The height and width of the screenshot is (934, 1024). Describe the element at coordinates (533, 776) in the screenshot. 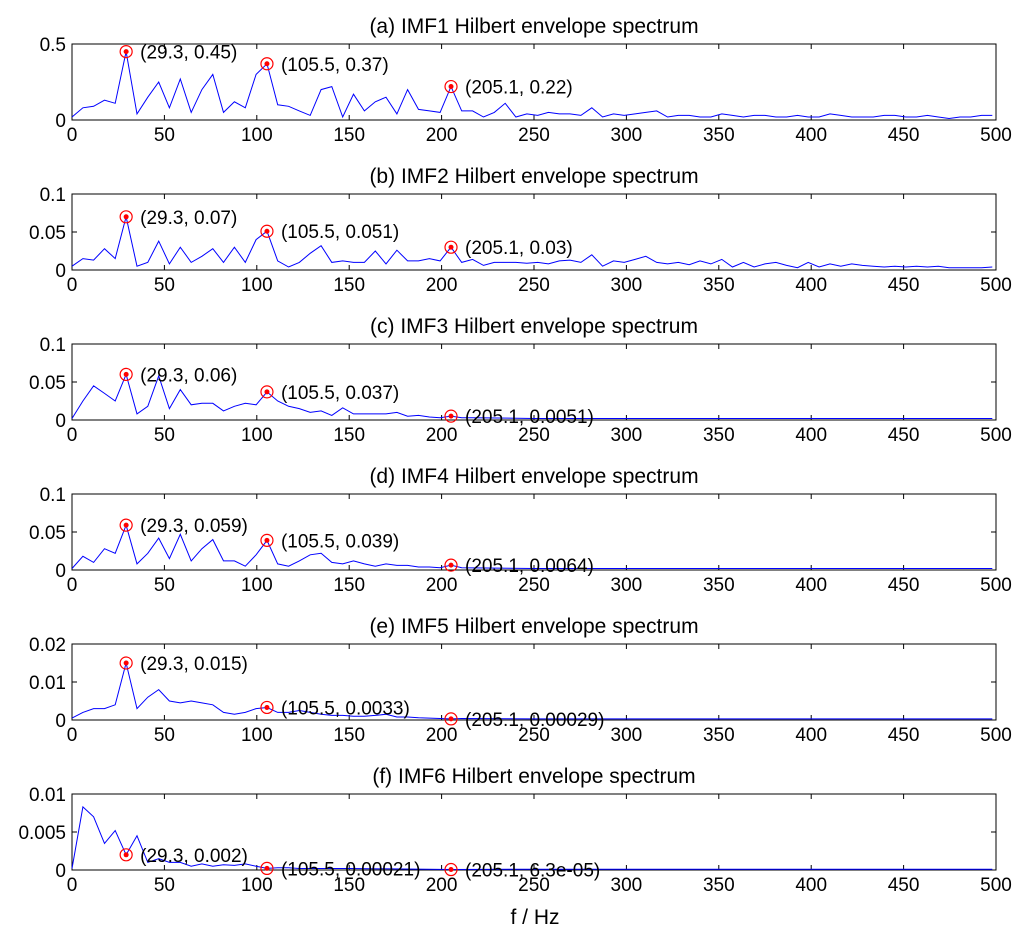

I see `subplot-title: (f) IMF6 Hilbert envelope spectrum` at that location.